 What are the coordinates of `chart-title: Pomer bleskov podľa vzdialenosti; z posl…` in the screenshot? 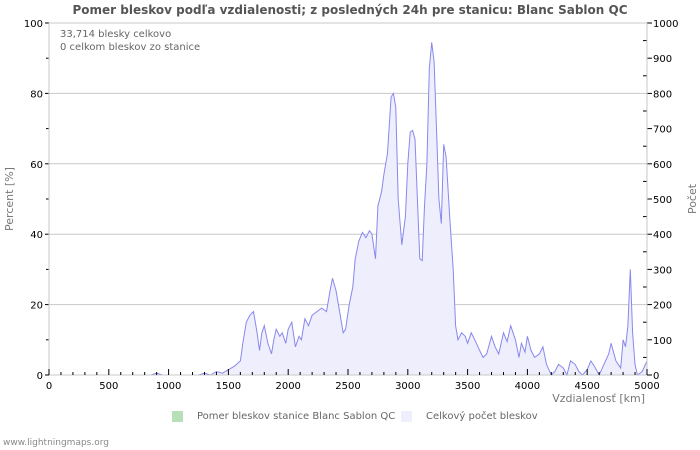 It's located at (350, 10).